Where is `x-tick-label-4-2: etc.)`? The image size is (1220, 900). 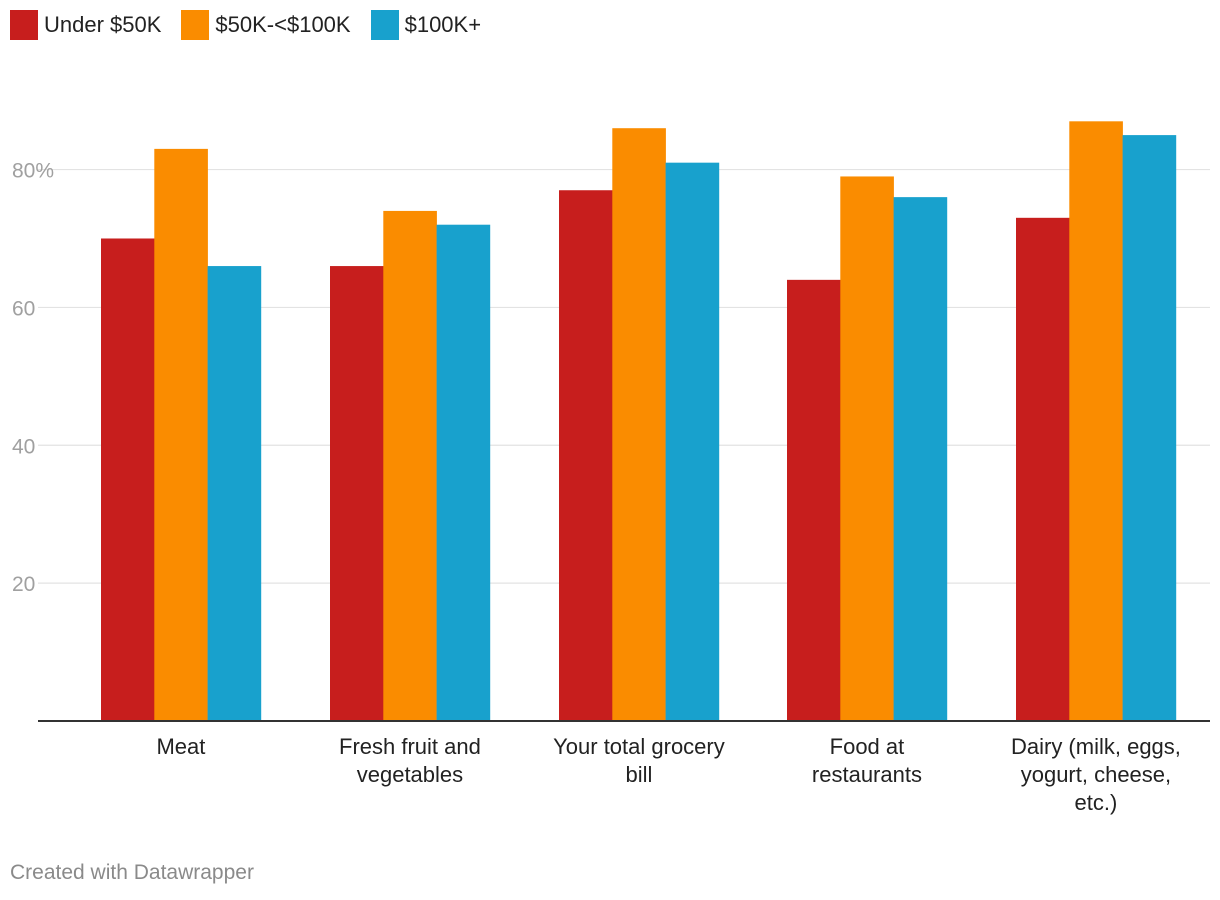
x-tick-label-4-2: etc.) is located at coordinates (1096, 802).